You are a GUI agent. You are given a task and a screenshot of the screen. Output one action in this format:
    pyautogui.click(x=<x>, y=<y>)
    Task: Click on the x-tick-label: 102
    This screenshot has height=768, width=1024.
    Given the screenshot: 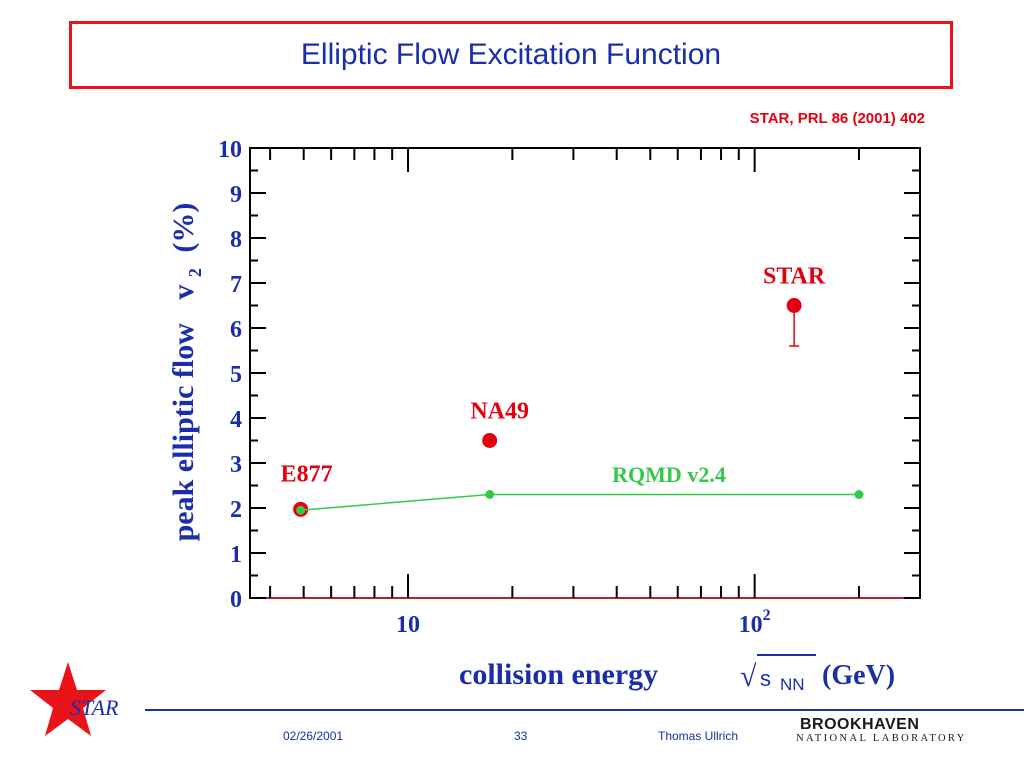 What is the action you would take?
    pyautogui.click(x=755, y=622)
    